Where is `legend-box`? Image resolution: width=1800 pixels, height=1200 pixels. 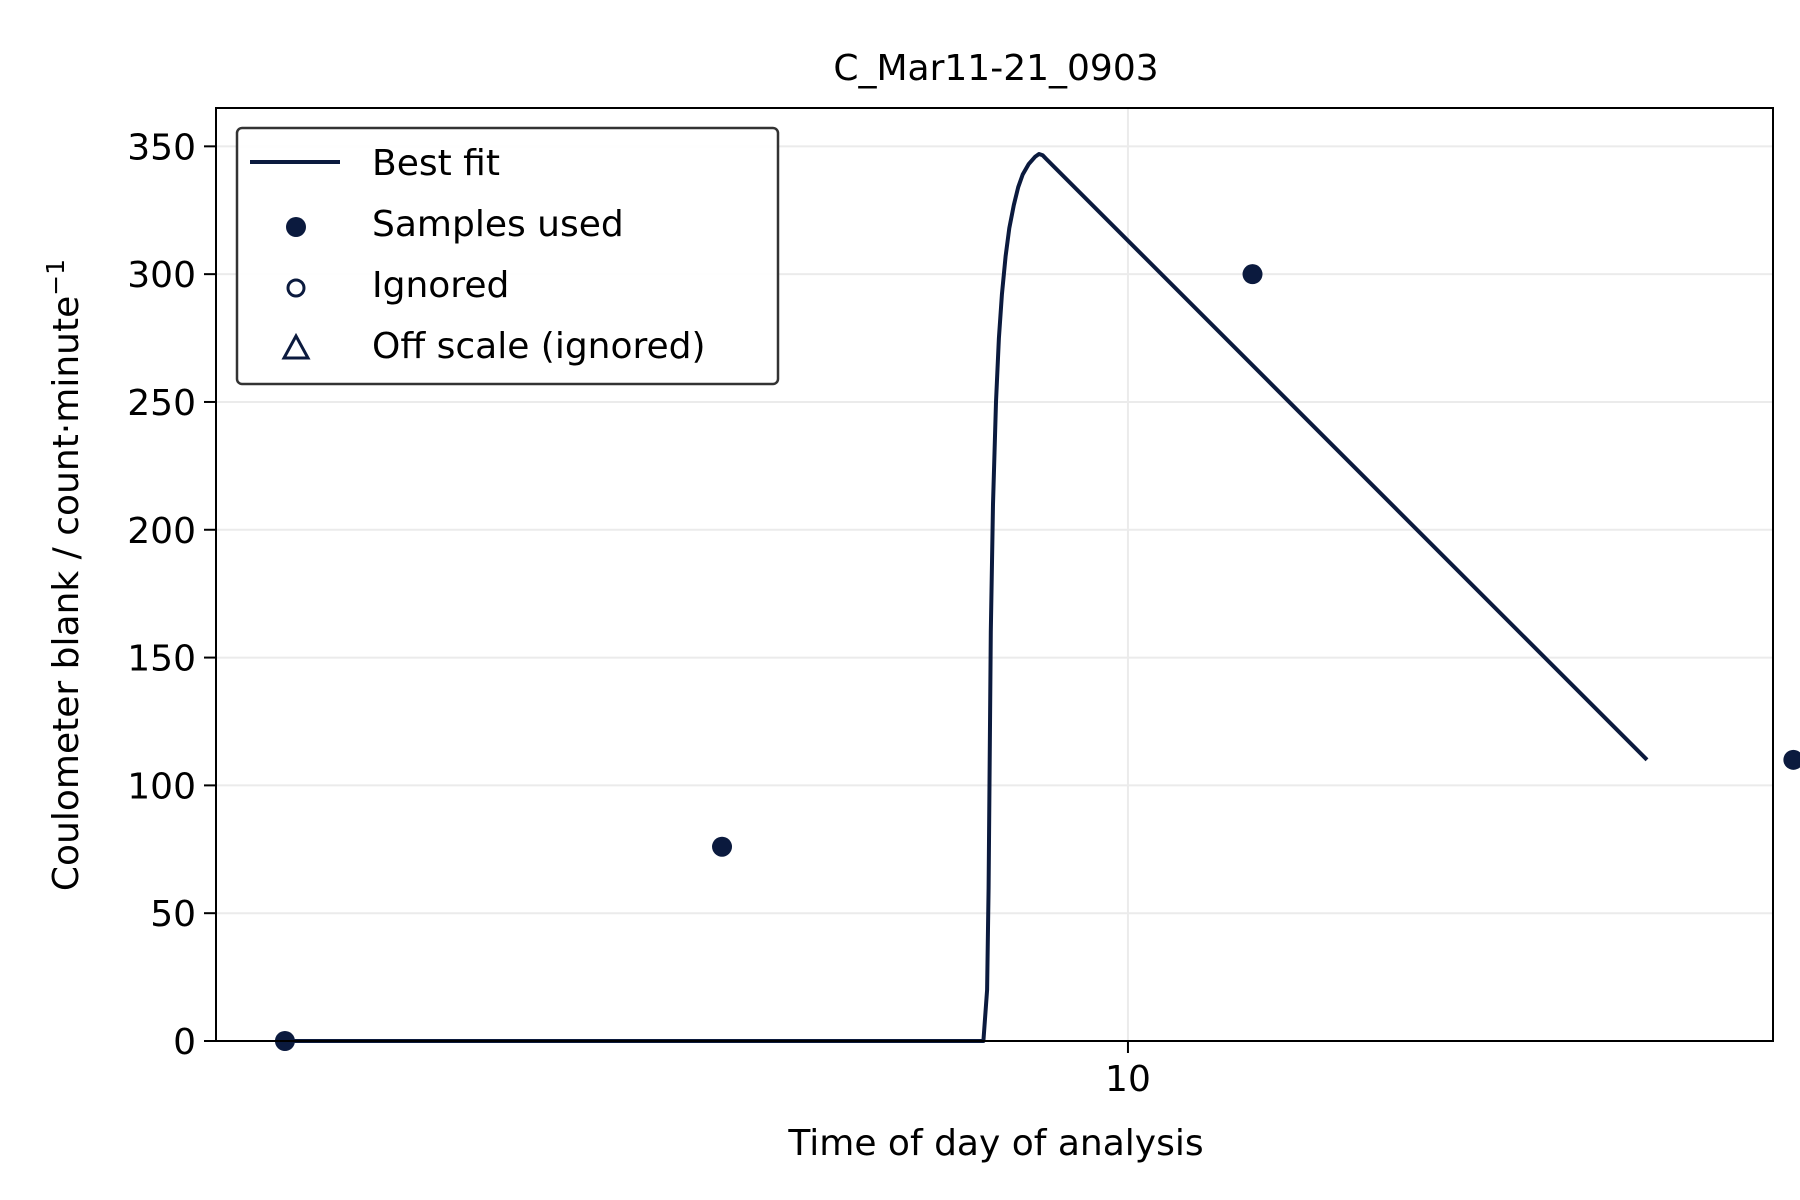
legend-box is located at coordinates (507, 256).